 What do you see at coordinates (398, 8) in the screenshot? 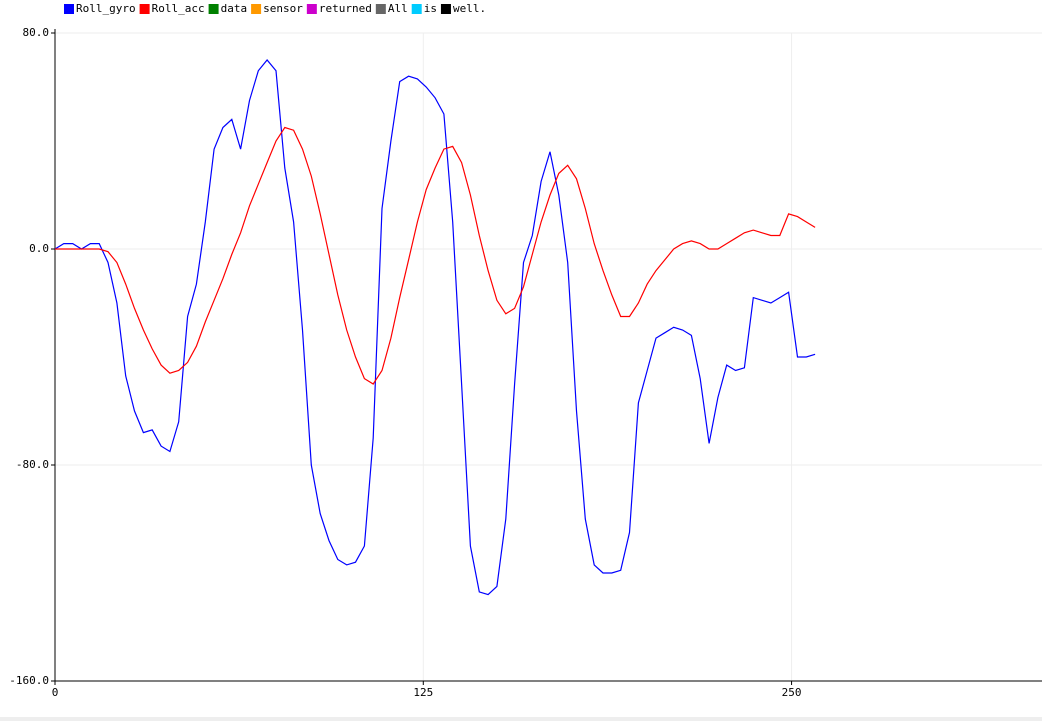
I see `legend-label: All` at bounding box center [398, 8].